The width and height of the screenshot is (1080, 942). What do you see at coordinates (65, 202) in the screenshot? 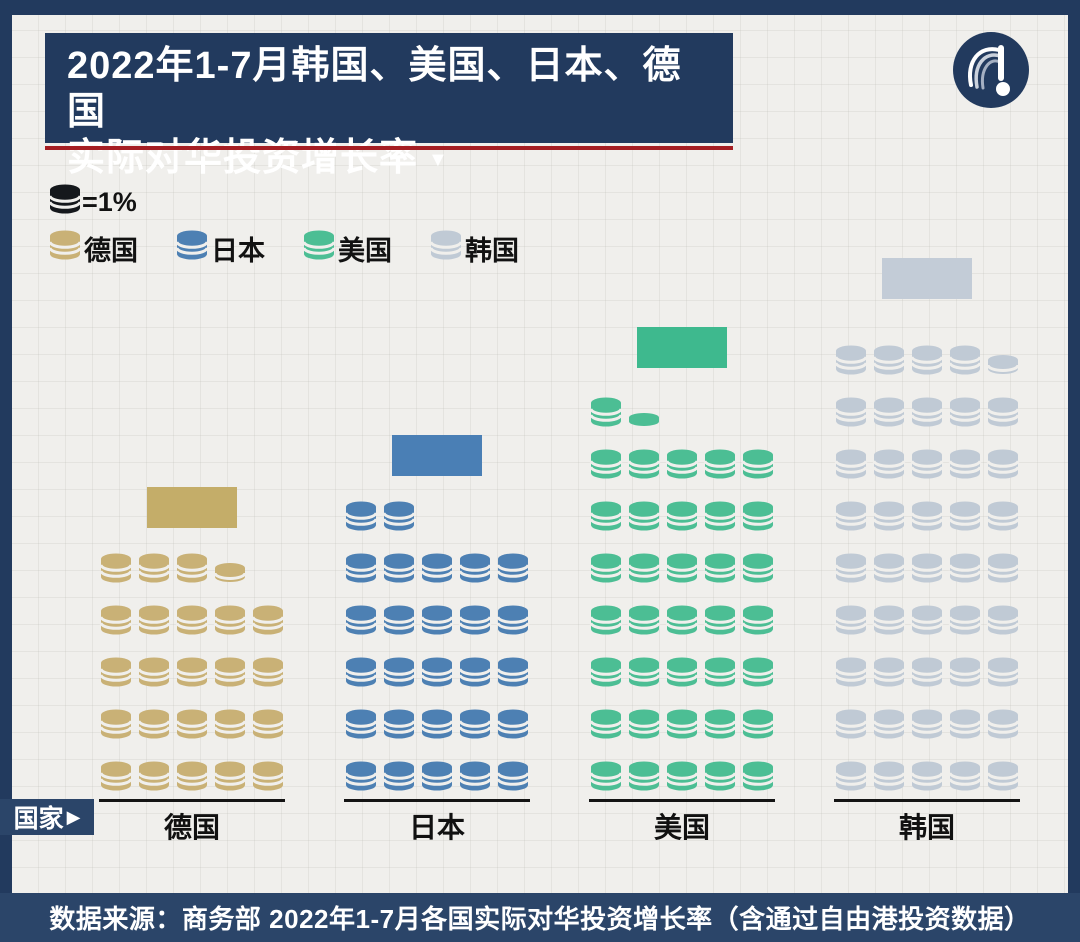
I see `unit-coin-icon` at bounding box center [65, 202].